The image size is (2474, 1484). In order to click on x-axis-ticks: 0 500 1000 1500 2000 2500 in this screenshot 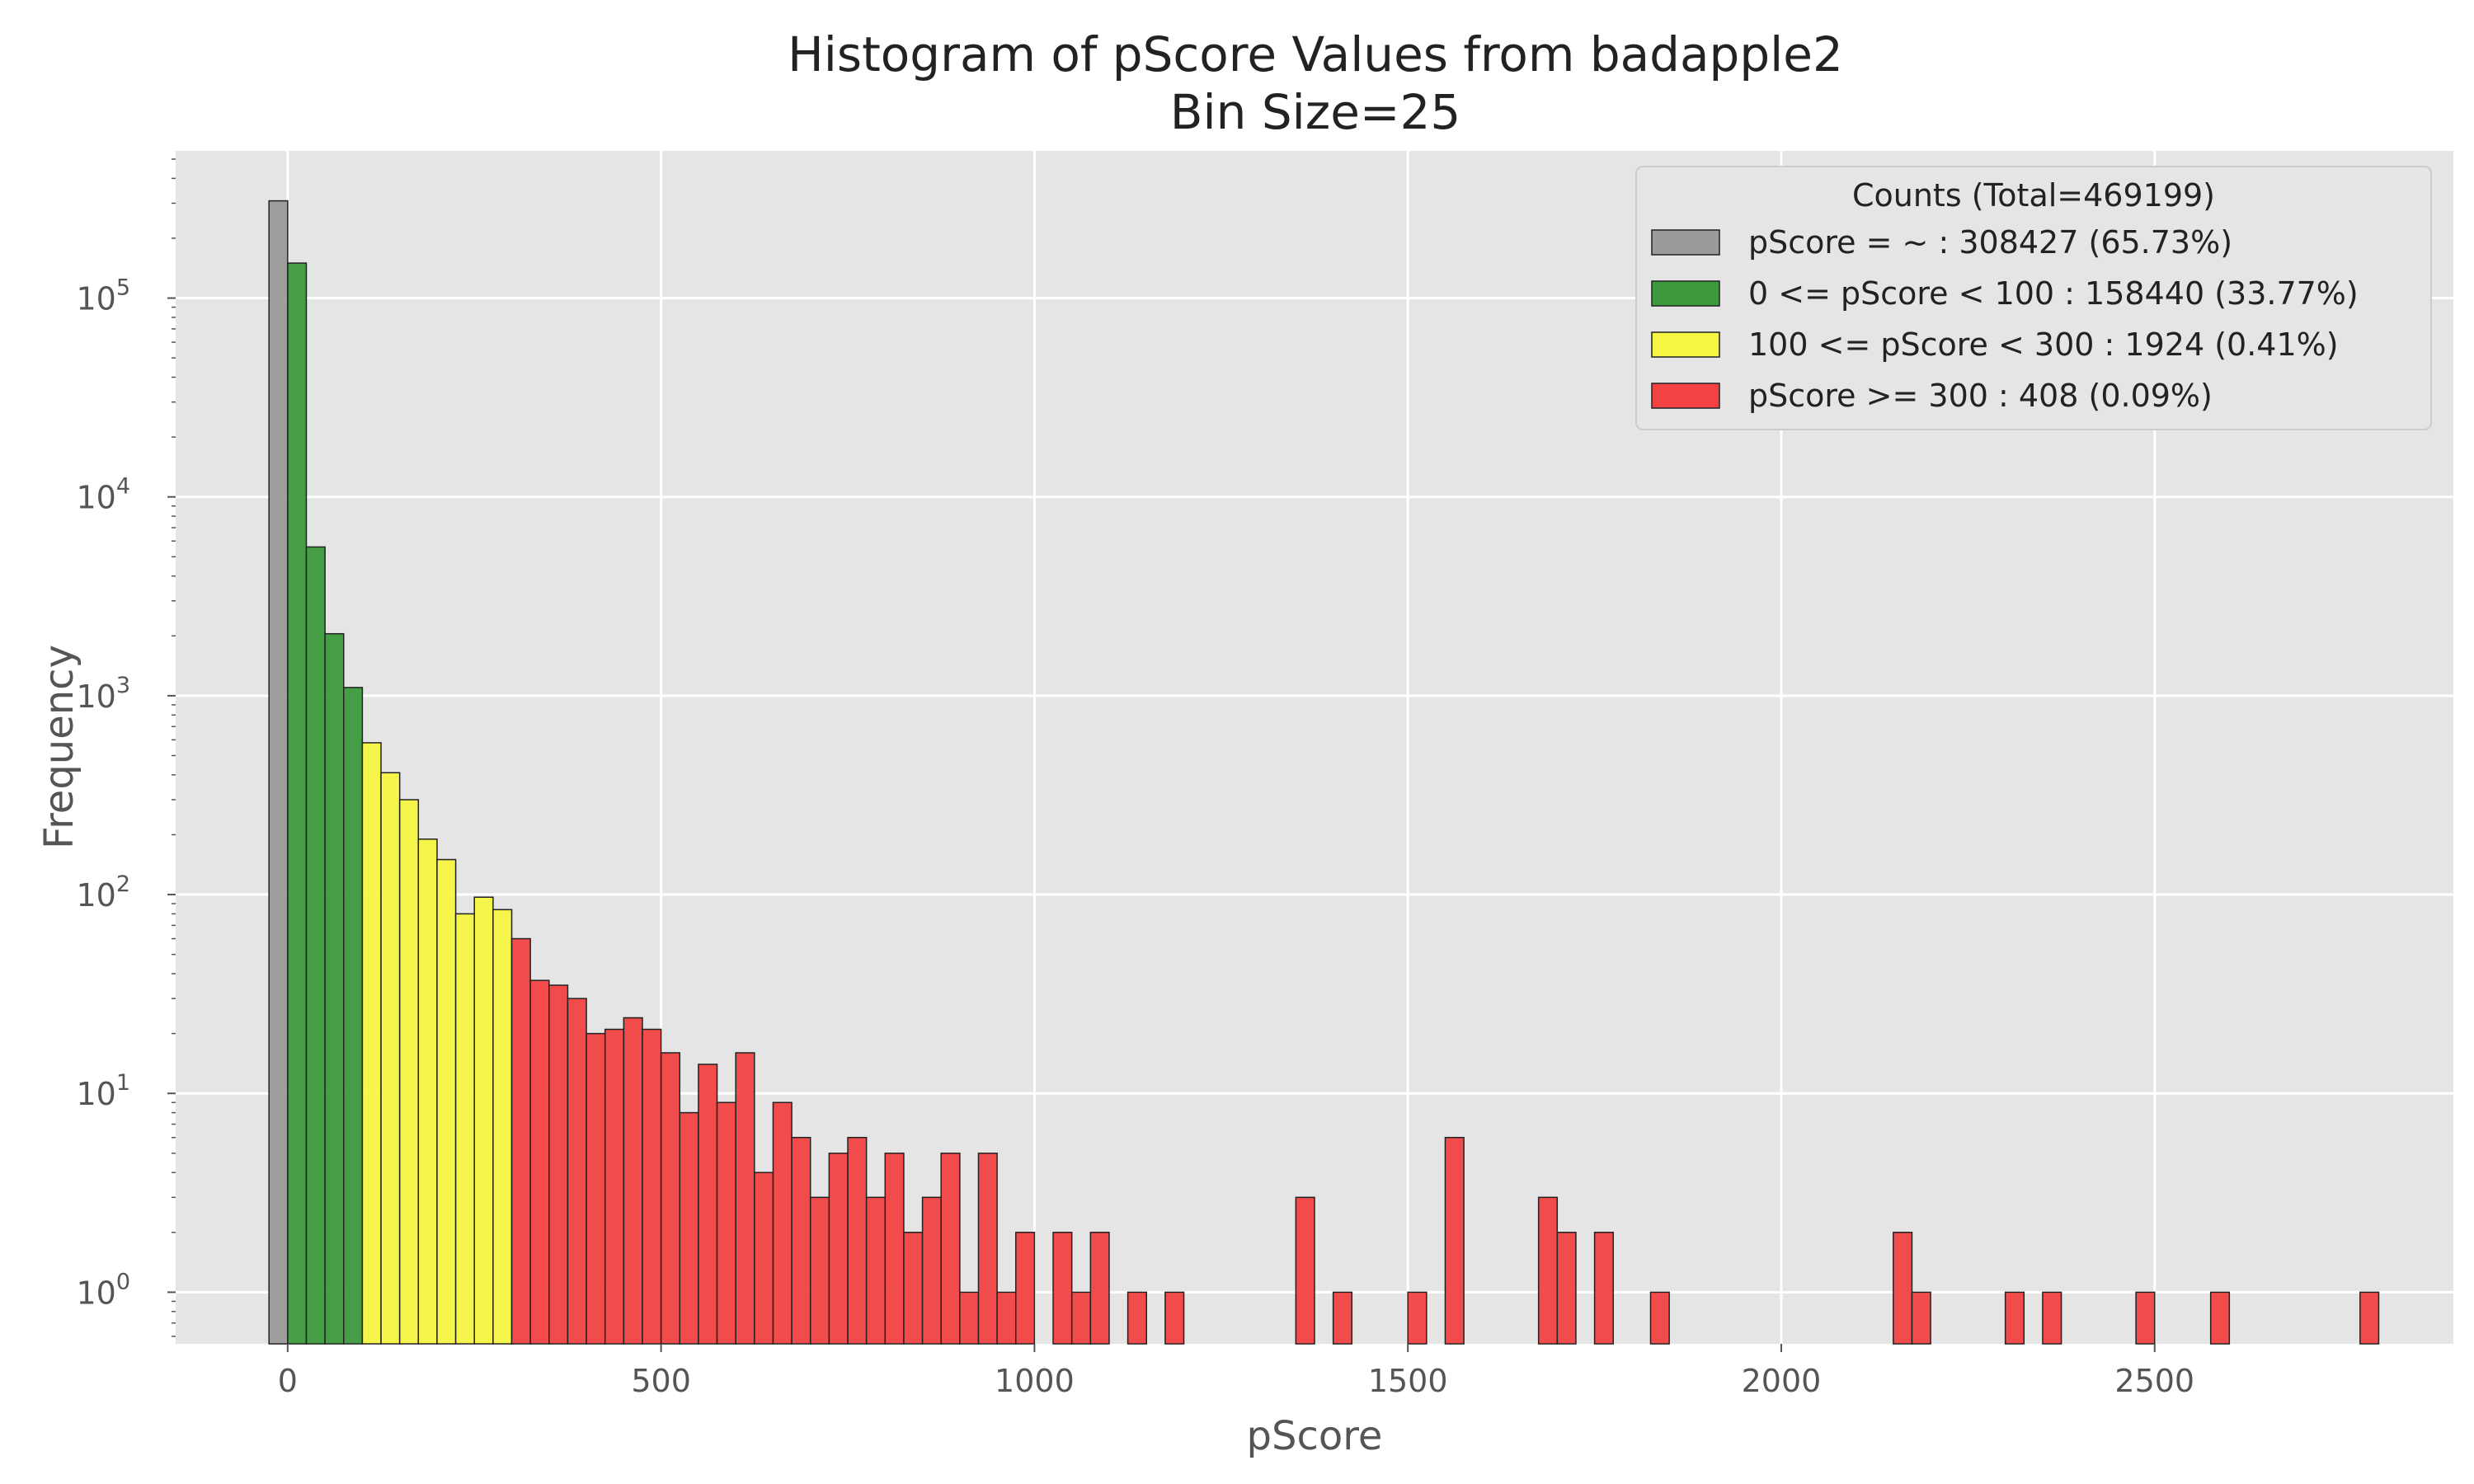, I will do `click(1236, 1371)`.